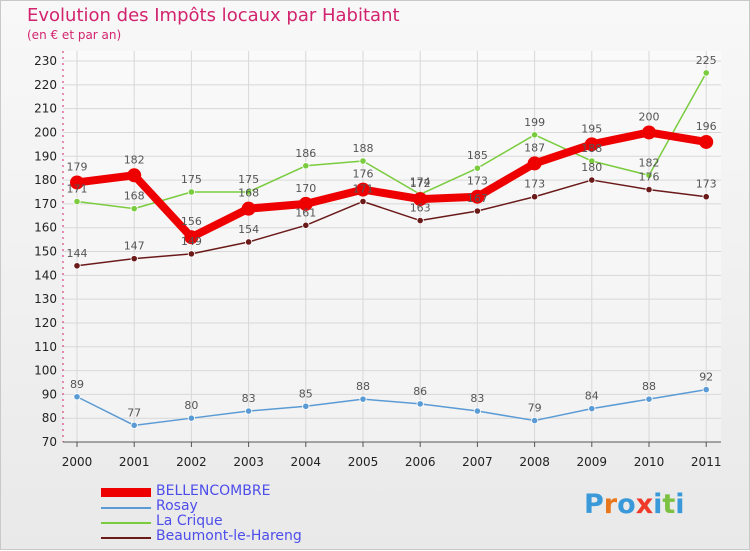  What do you see at coordinates (649, 116) in the screenshot?
I see `data-label: 200` at bounding box center [649, 116].